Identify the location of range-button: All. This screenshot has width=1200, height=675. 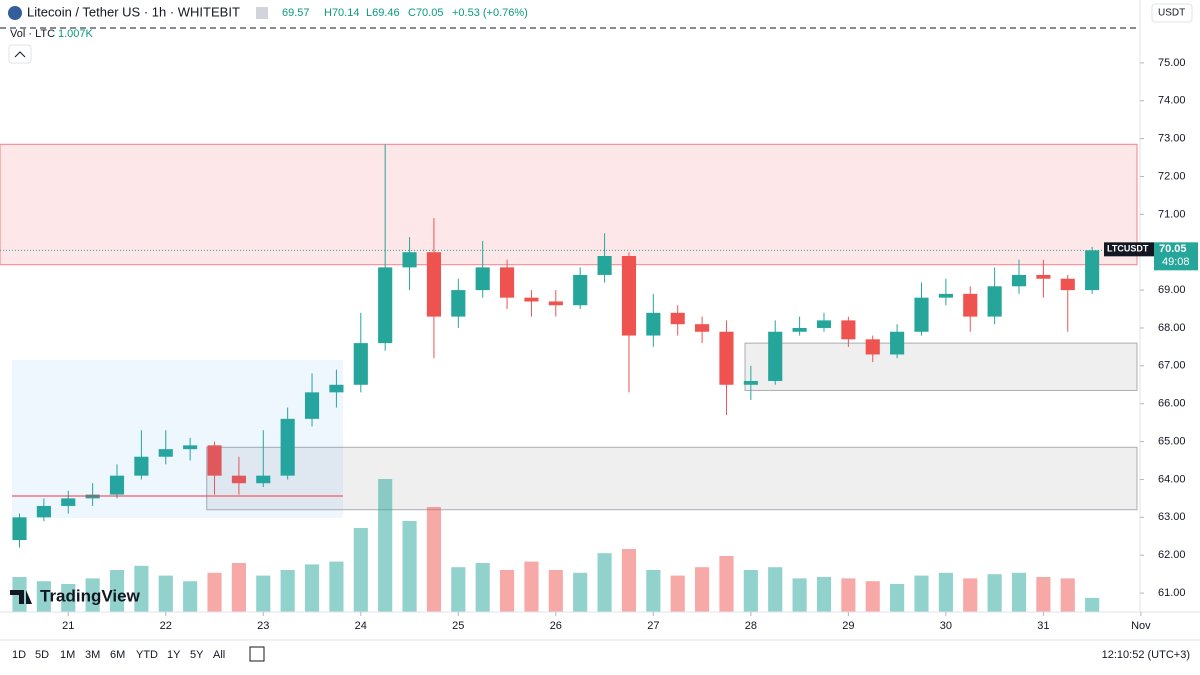
(219, 655).